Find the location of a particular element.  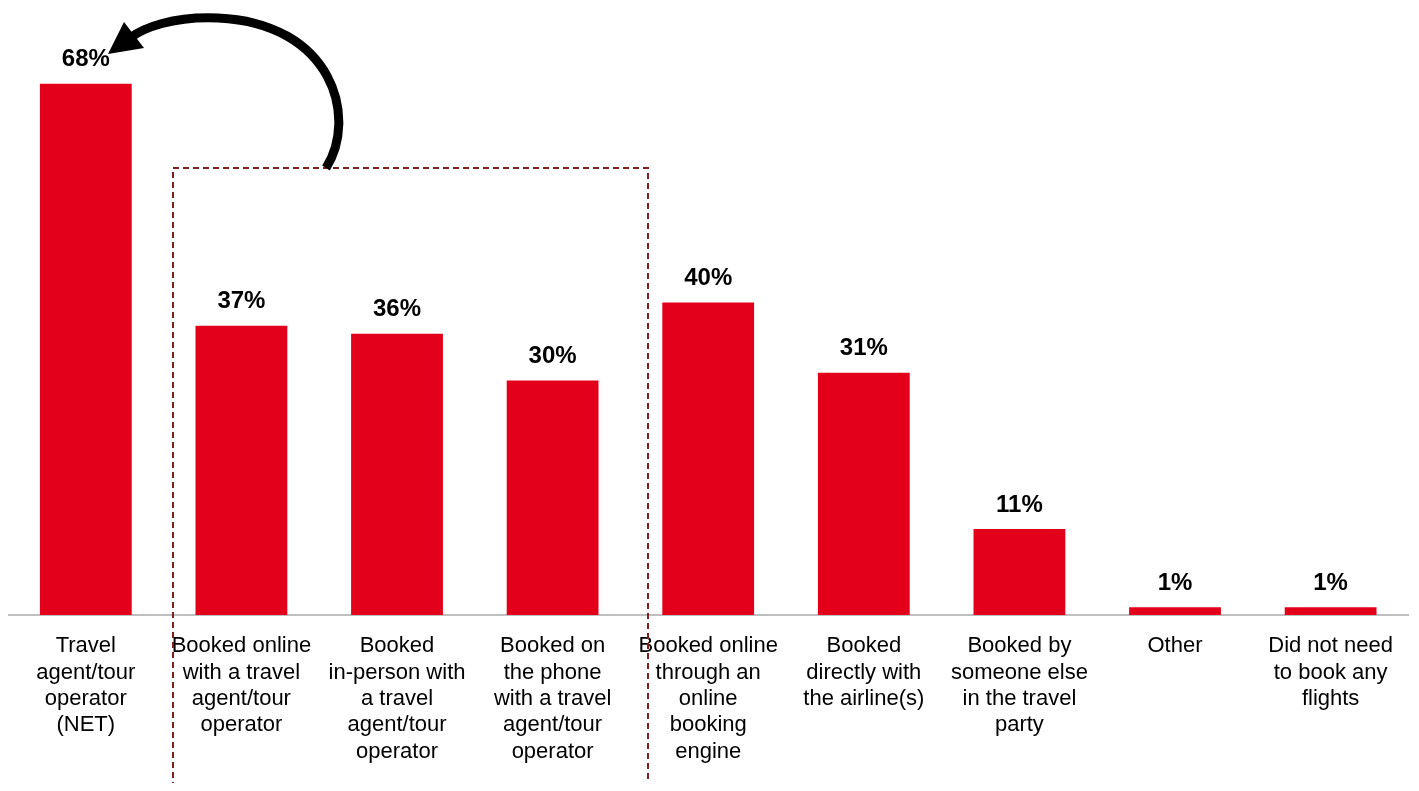

x-tick-label: Booked on the phone with a travel agent/tour operator is located at coordinates (552, 697).